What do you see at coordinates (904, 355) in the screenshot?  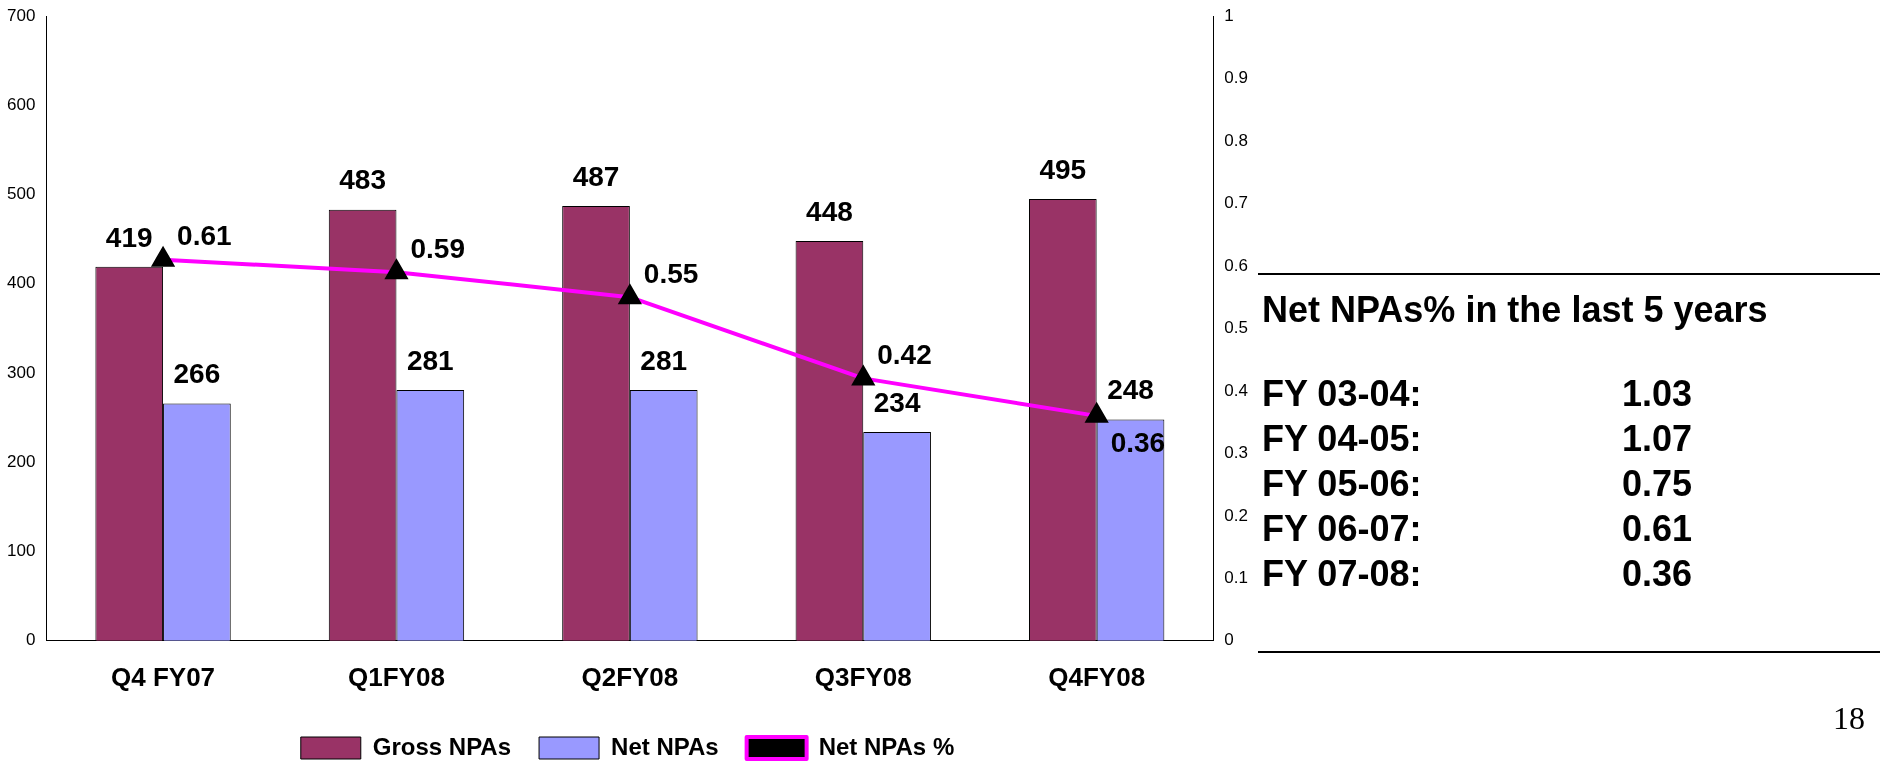 I see `data-label: 0.42` at bounding box center [904, 355].